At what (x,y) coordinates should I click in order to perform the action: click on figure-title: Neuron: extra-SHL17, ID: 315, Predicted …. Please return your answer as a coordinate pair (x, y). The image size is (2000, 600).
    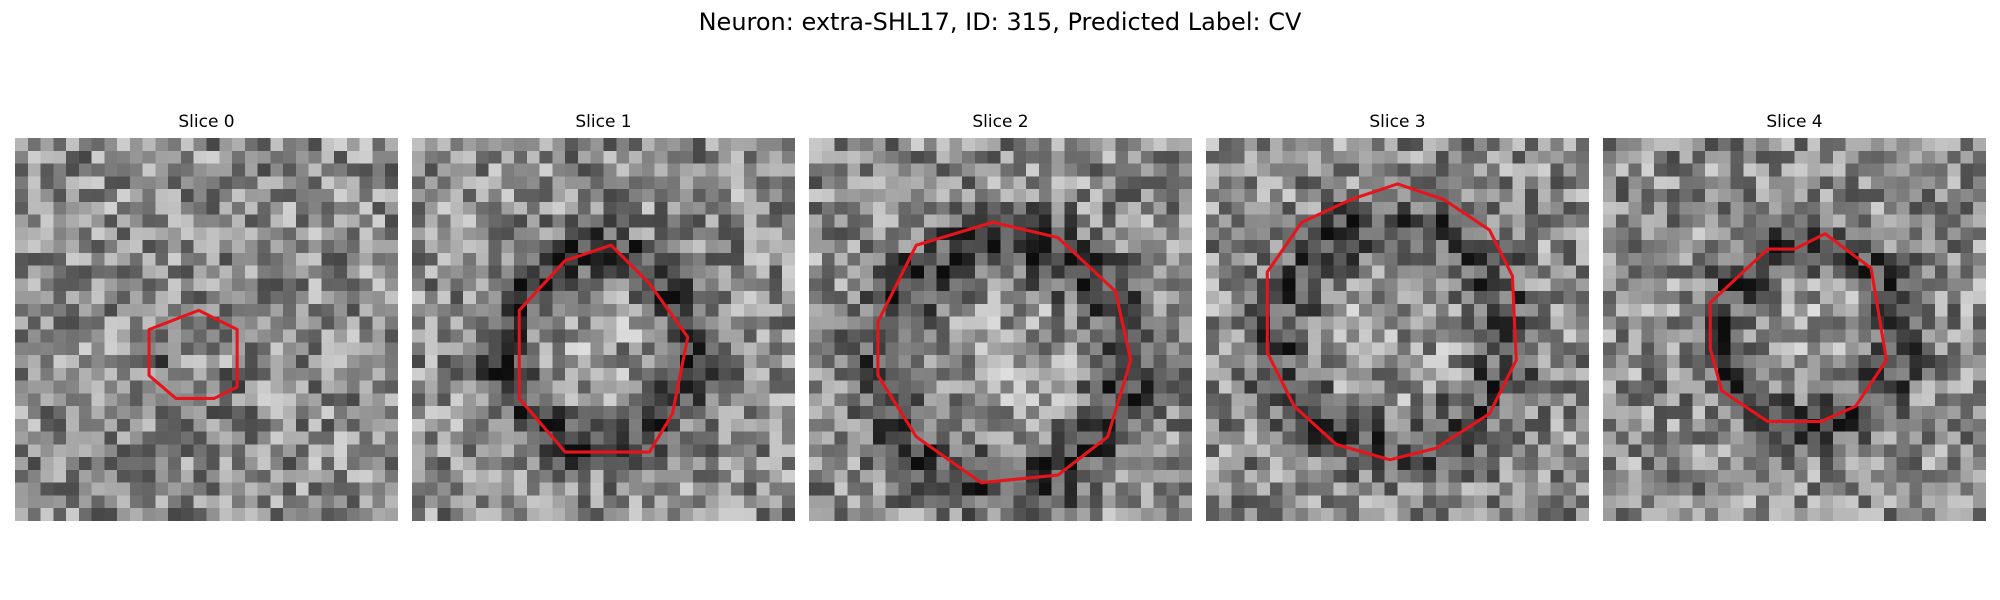
    Looking at the image, I should click on (1000, 22).